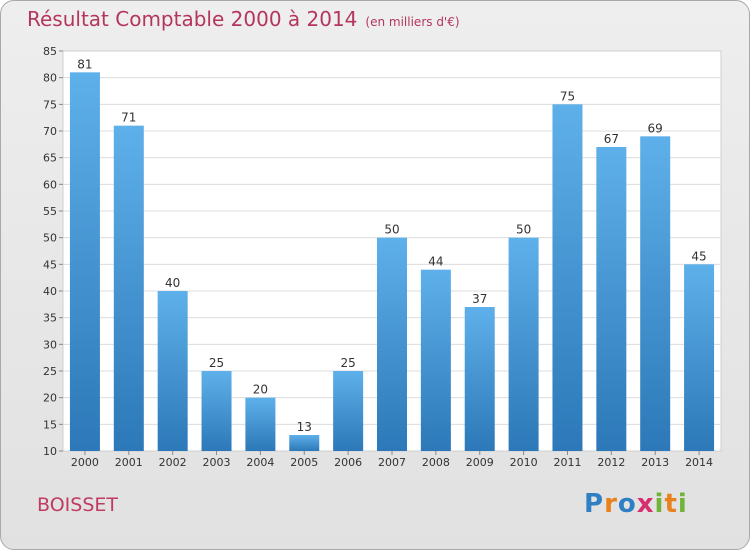 Image resolution: width=750 pixels, height=550 pixels. I want to click on x-tick-label: 2000, so click(85, 462).